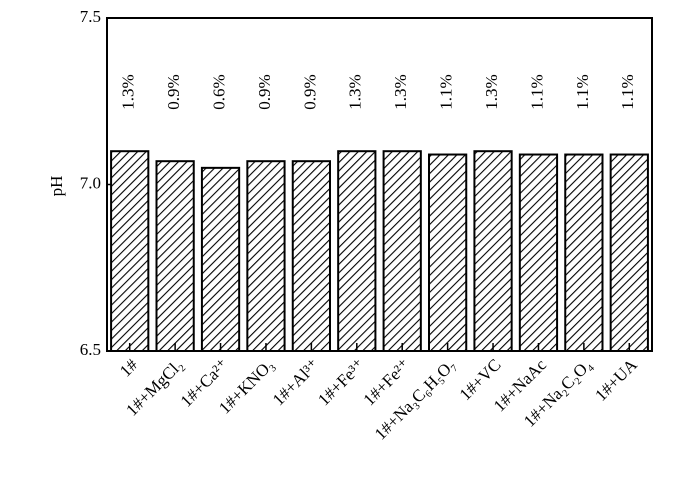  I want to click on x-tick-label: 1#+Na₃C₆H₅O₇, so click(415, 399).